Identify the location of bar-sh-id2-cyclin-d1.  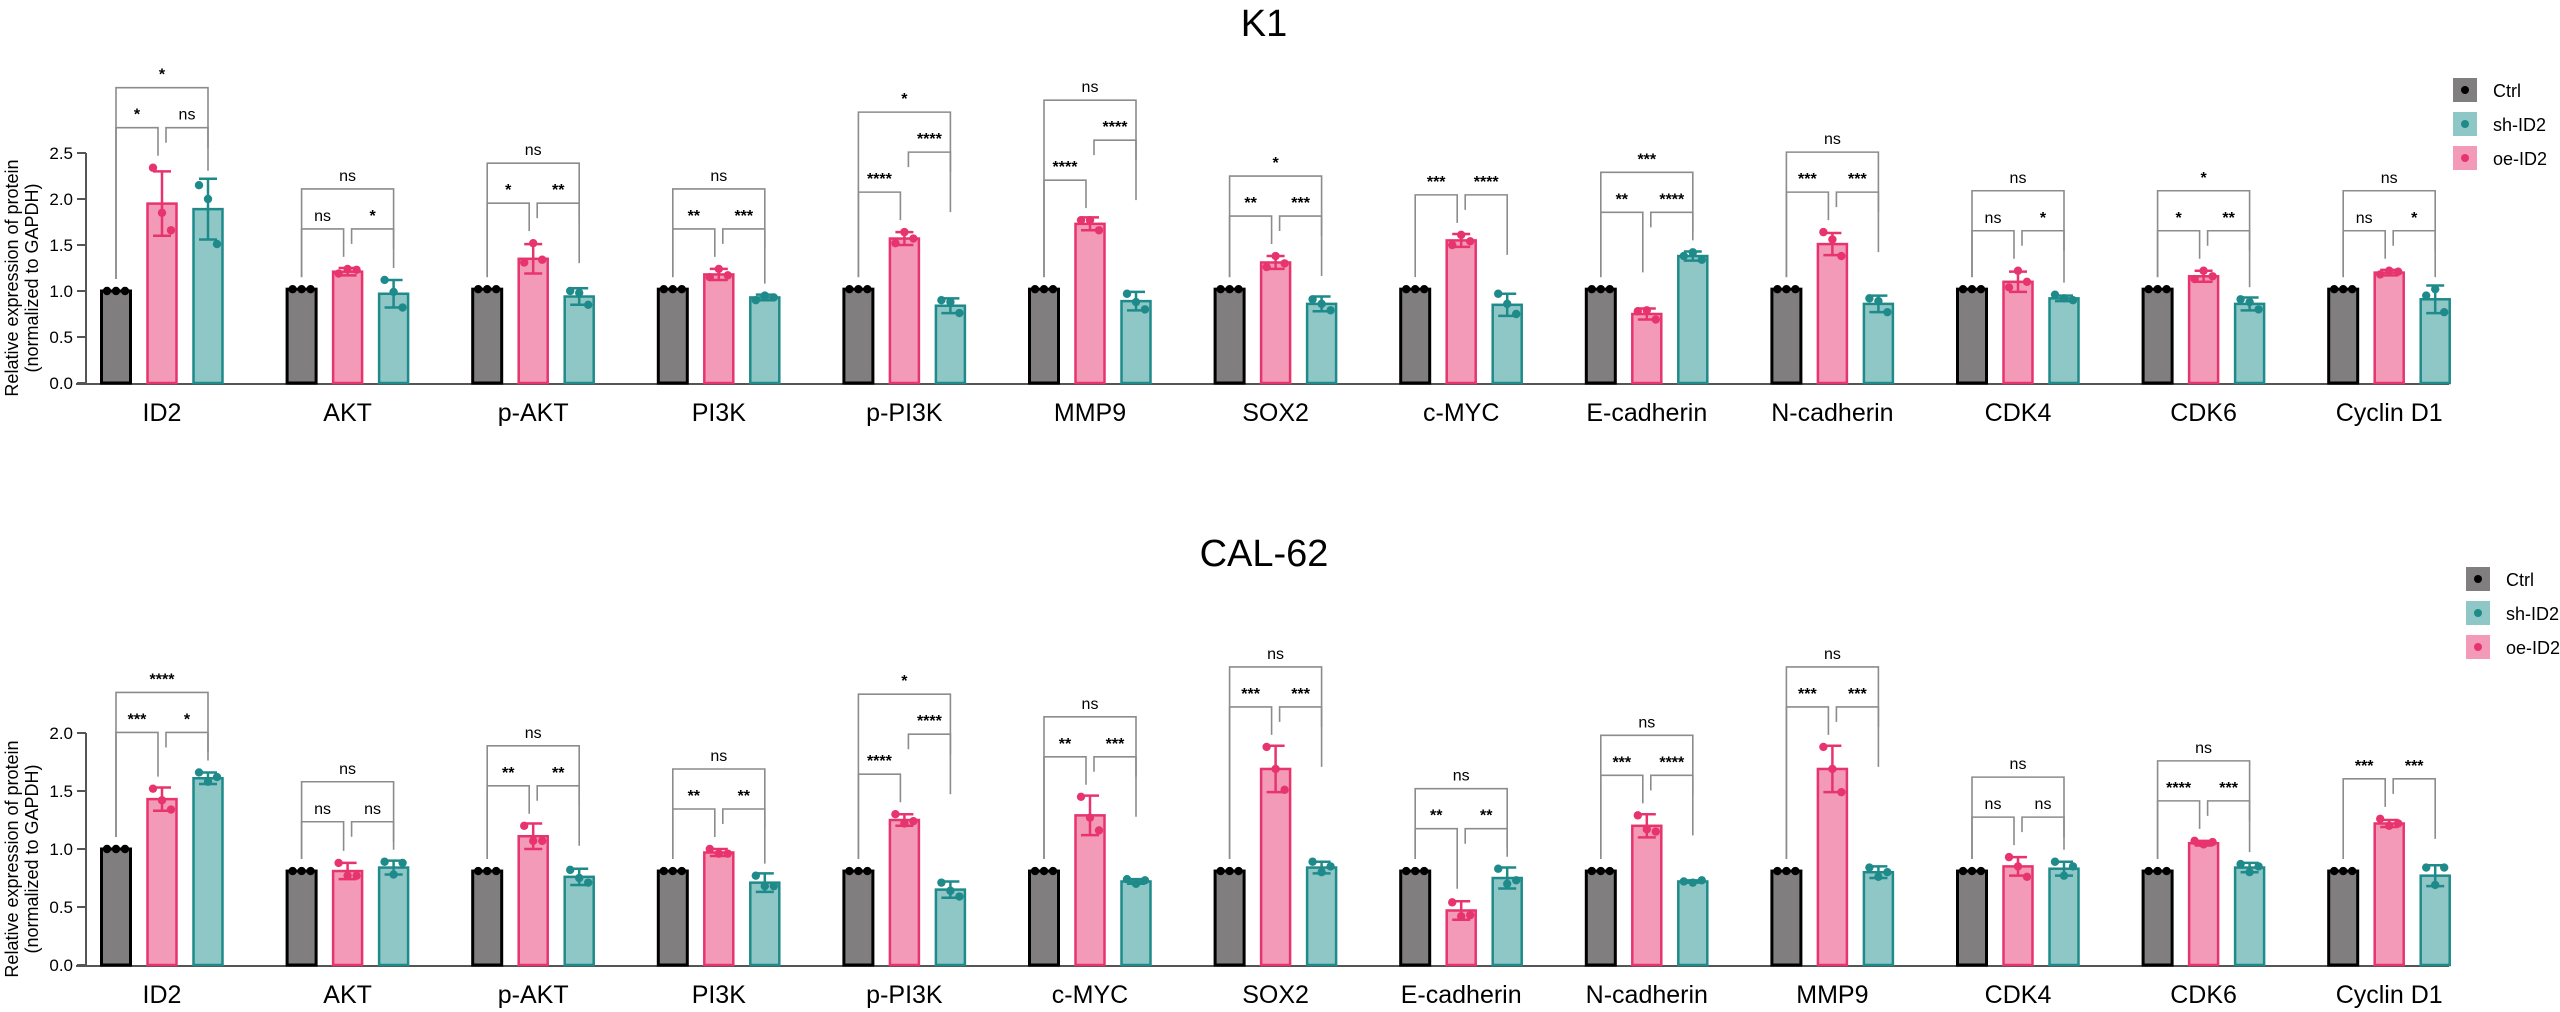
(2435, 920).